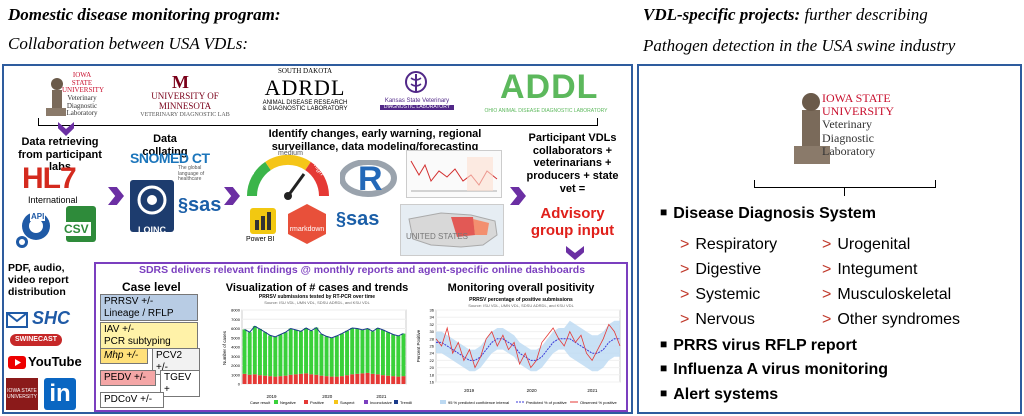  Describe the element at coordinates (239, 384) in the screenshot. I see `chart1-ytick: 0` at that location.